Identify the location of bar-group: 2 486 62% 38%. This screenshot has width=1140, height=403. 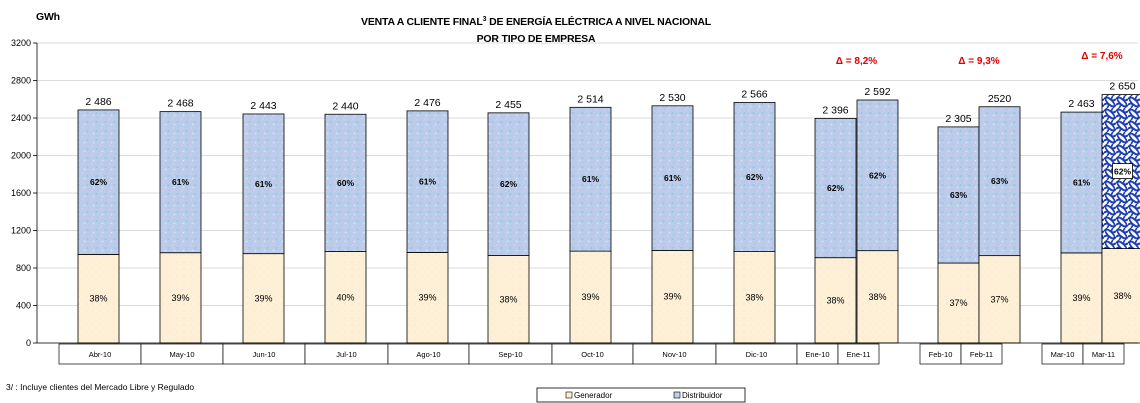
(98, 220).